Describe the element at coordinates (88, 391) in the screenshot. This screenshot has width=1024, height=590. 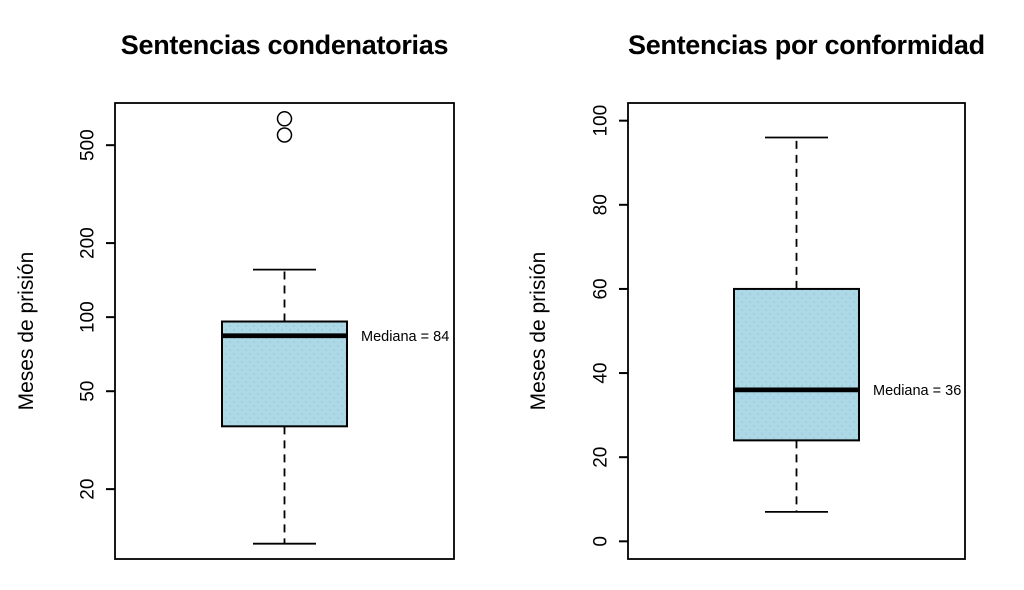
I see `y-tick-label: 50` at that location.